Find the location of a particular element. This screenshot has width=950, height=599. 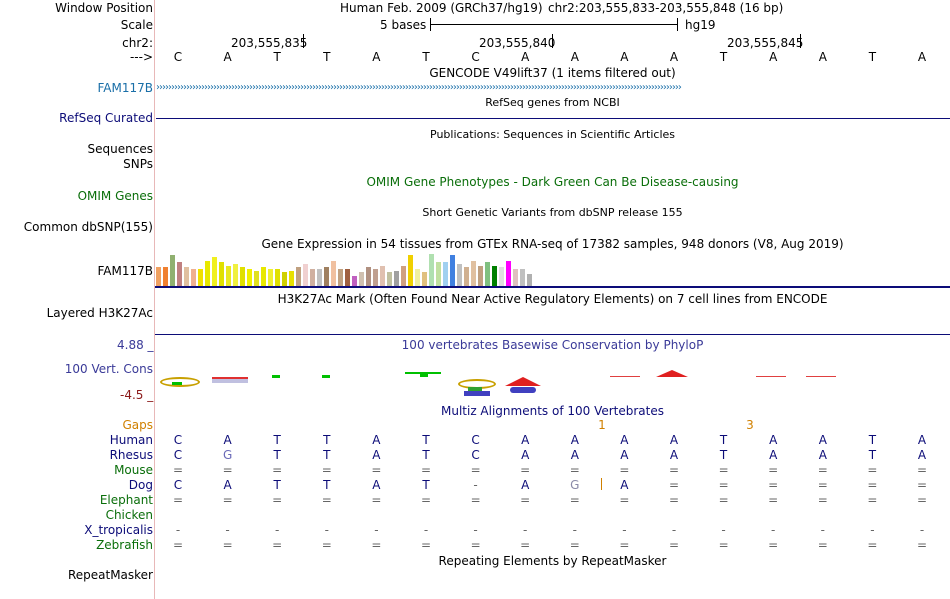

species-label: X_tropicalis is located at coordinates (118, 530).